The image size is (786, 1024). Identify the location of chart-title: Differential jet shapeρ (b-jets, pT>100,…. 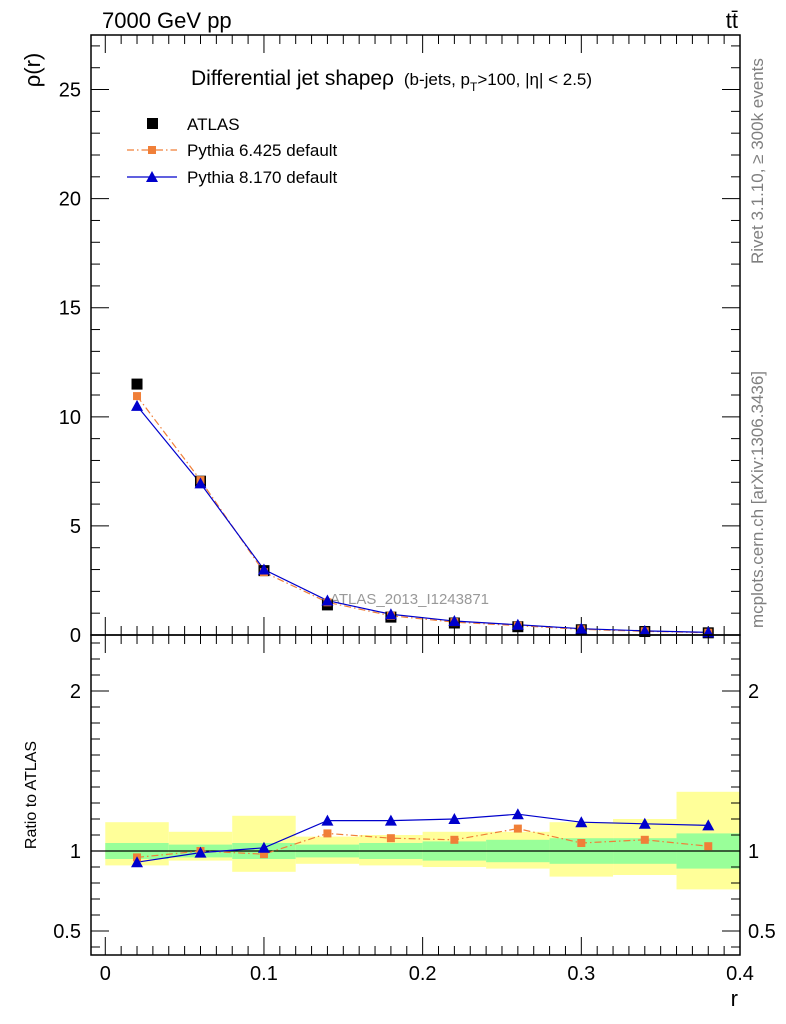
(391, 80).